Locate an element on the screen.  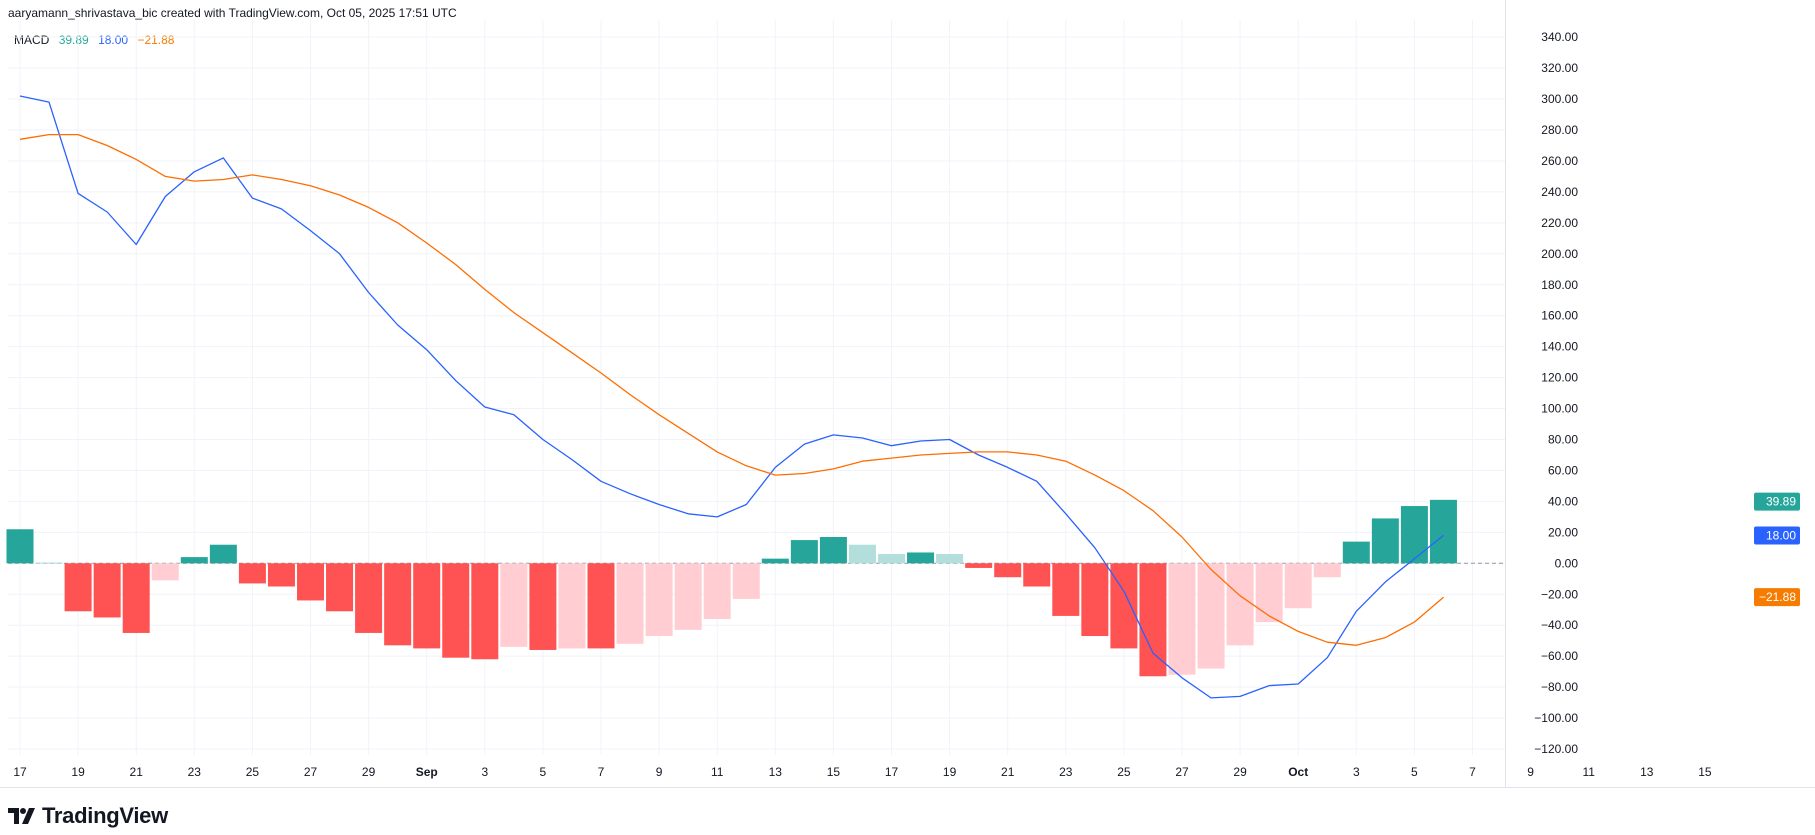
y-tick-label: −20.00 is located at coordinates (1559, 594).